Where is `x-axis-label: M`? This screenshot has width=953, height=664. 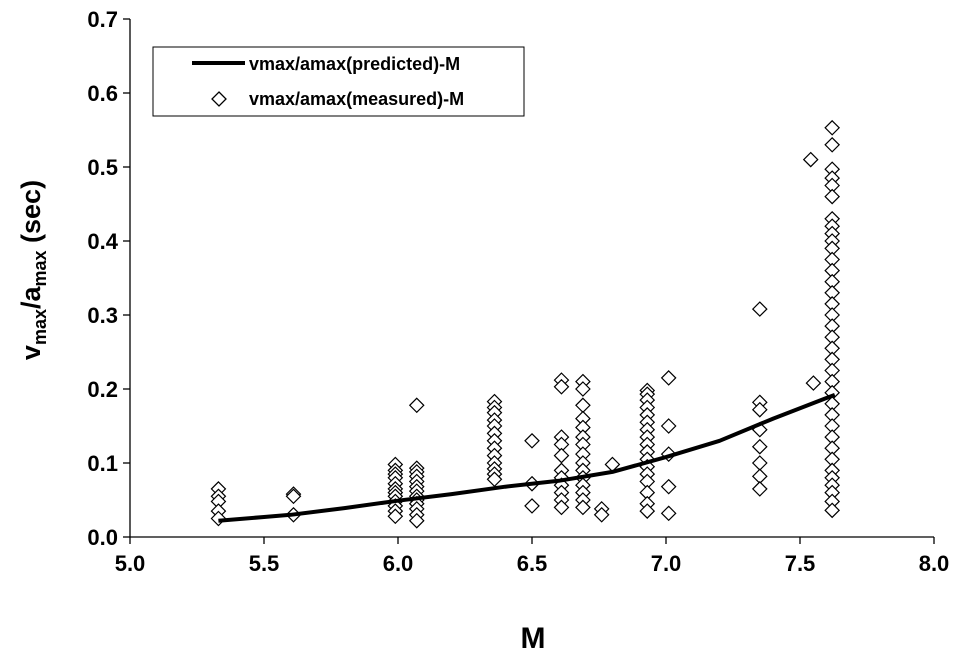 x-axis-label: M is located at coordinates (533, 638).